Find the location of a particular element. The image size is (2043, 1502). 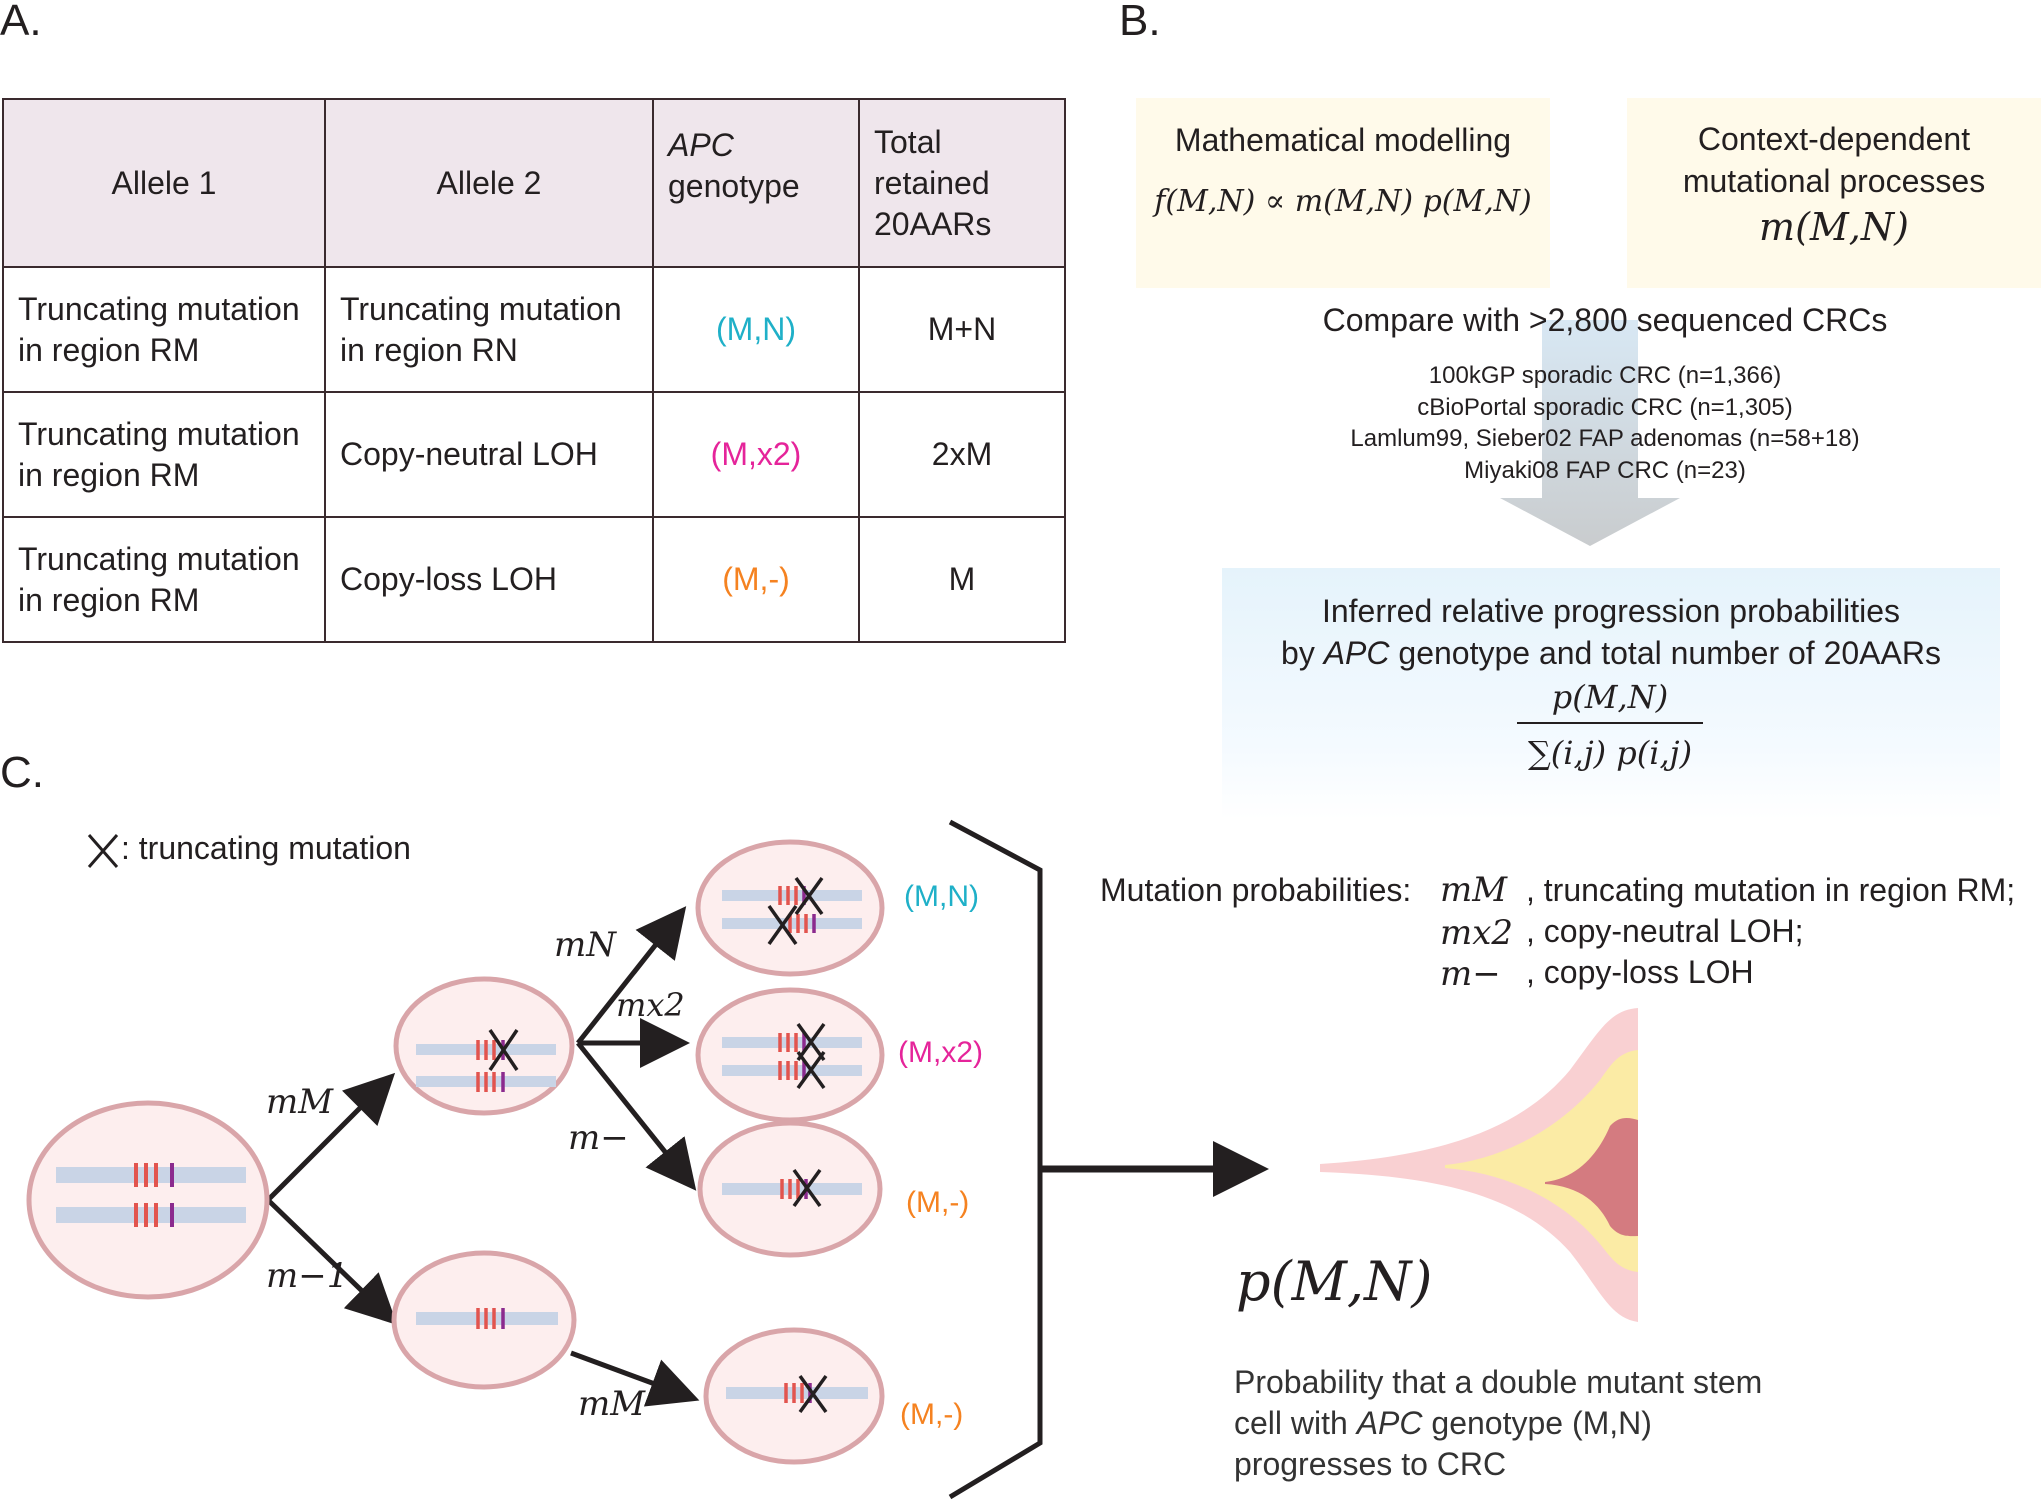

cell-outcome-mx2 is located at coordinates (790, 1055).